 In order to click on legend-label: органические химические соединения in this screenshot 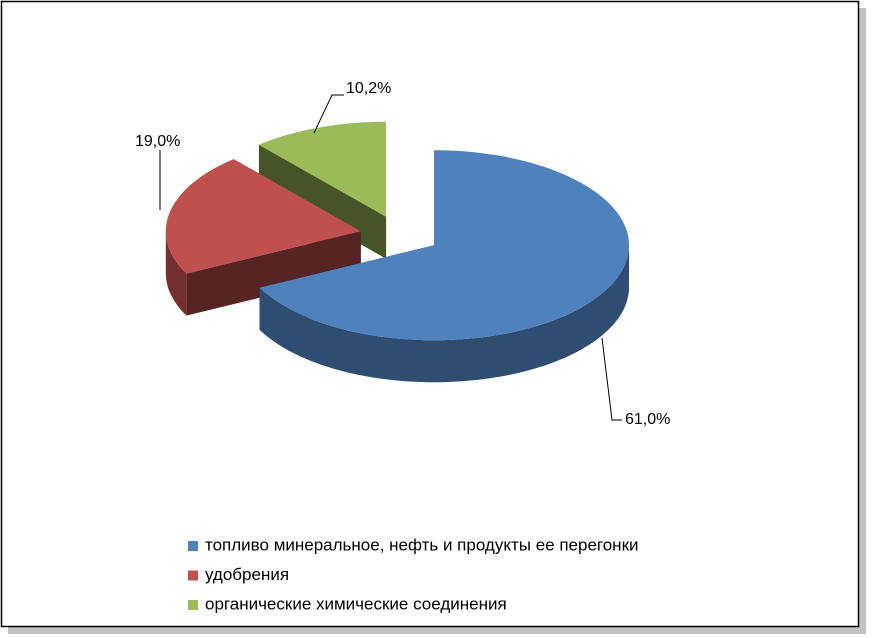, I will do `click(356, 603)`.